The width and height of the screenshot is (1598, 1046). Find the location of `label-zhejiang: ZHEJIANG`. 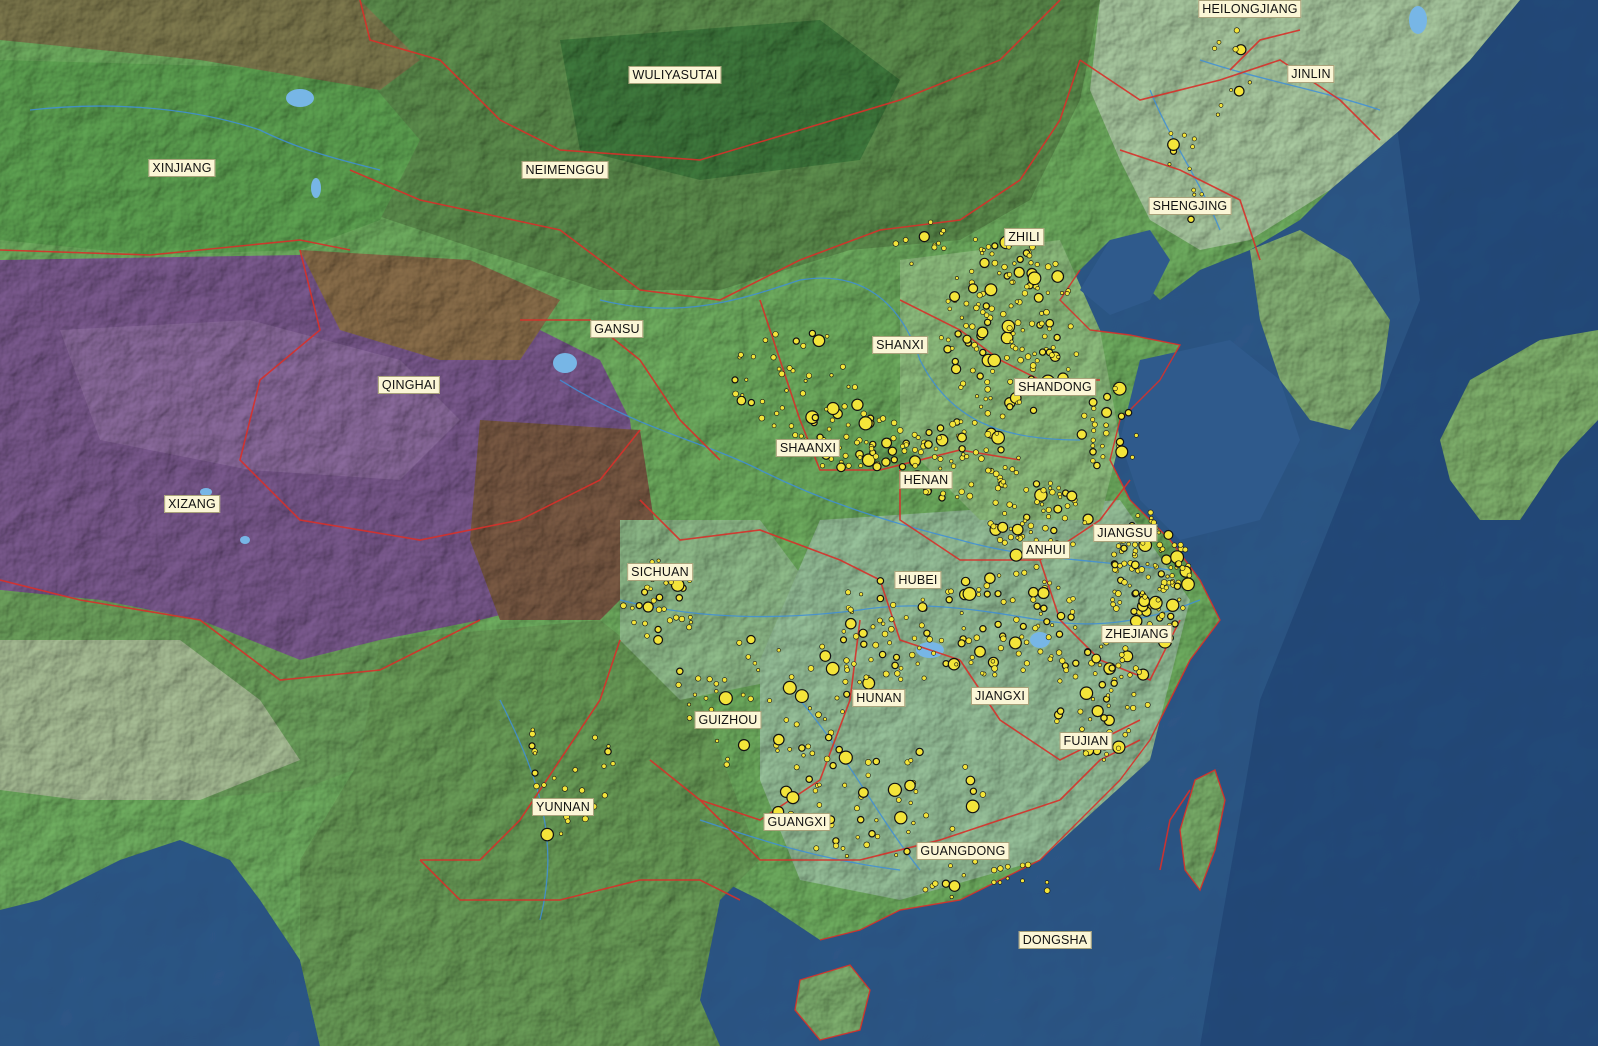

label-zhejiang: ZHEJIANG is located at coordinates (1137, 634).